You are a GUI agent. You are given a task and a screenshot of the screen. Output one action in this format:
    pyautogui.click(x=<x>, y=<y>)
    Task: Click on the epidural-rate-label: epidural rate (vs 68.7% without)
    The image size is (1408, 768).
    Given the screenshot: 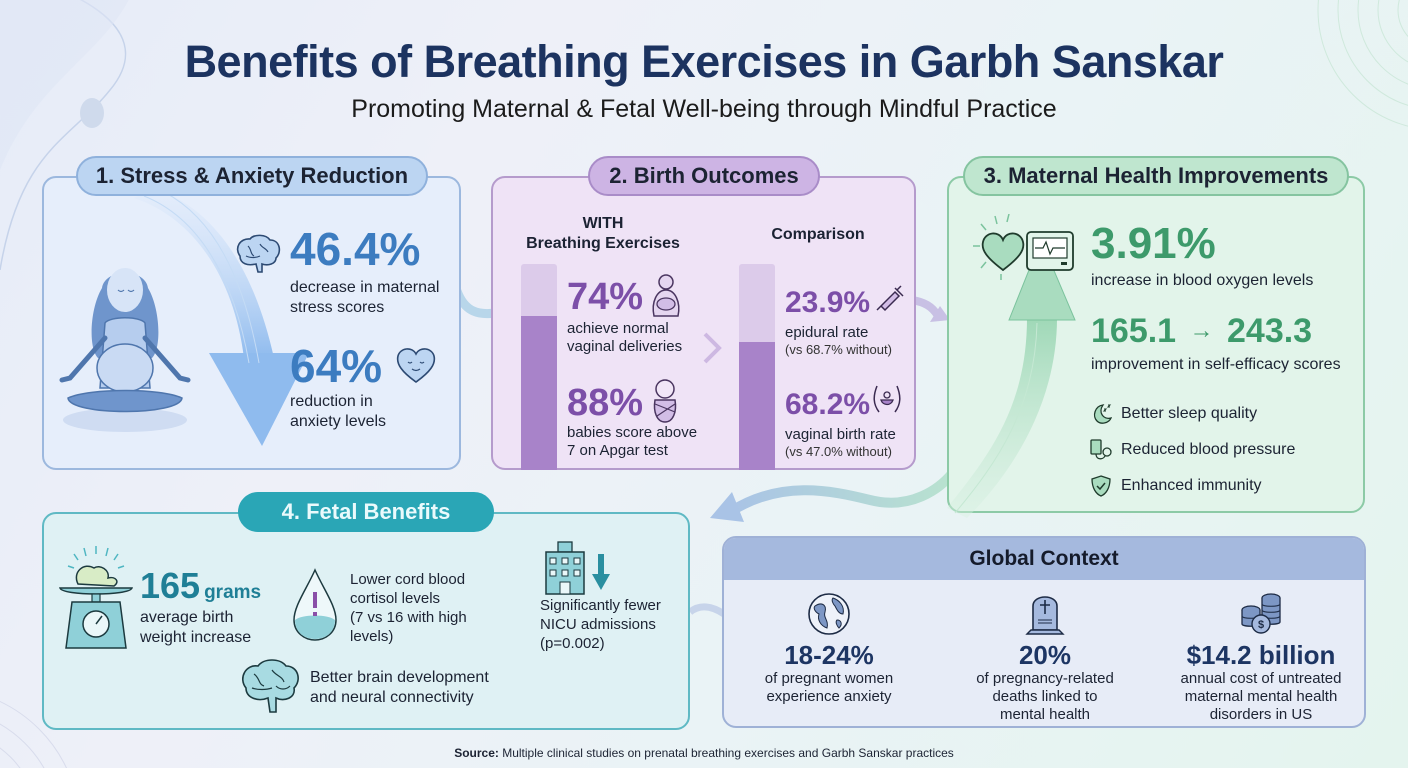 What is the action you would take?
    pyautogui.click(x=838, y=341)
    